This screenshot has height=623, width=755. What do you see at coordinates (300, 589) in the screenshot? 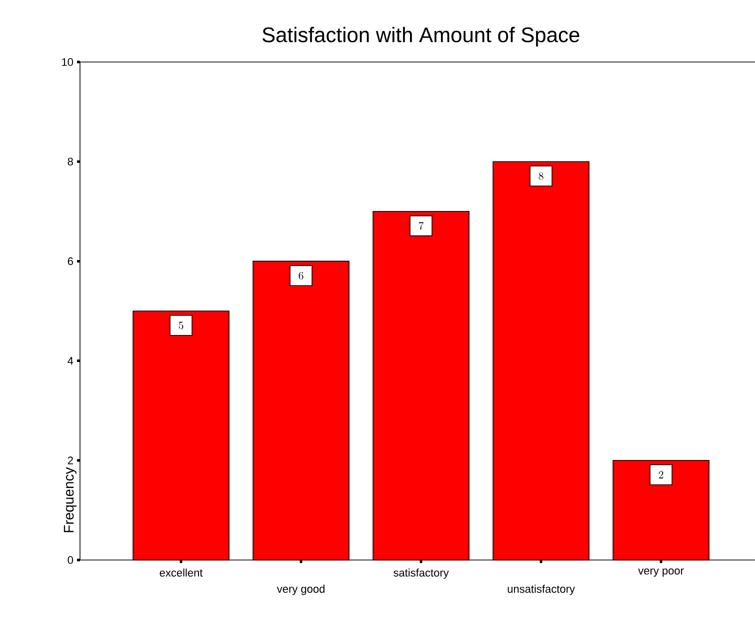
I see `x-tick-label: very good` at bounding box center [300, 589].